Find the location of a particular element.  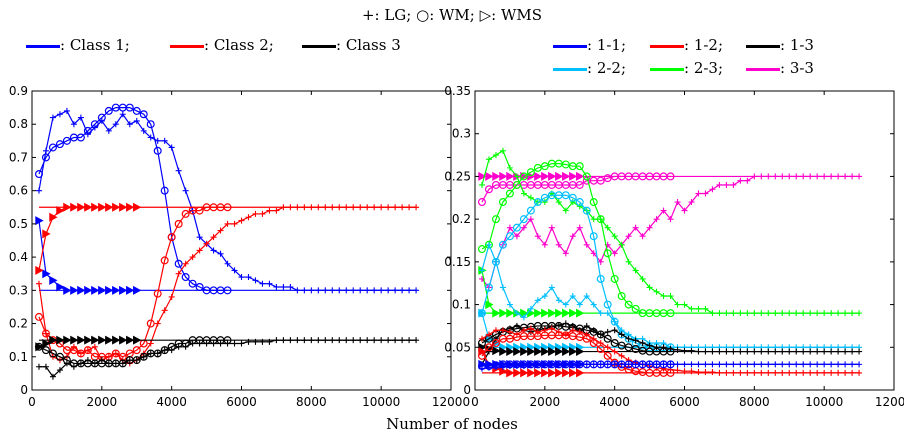

point-class-1-wm is located at coordinates (129, 107).